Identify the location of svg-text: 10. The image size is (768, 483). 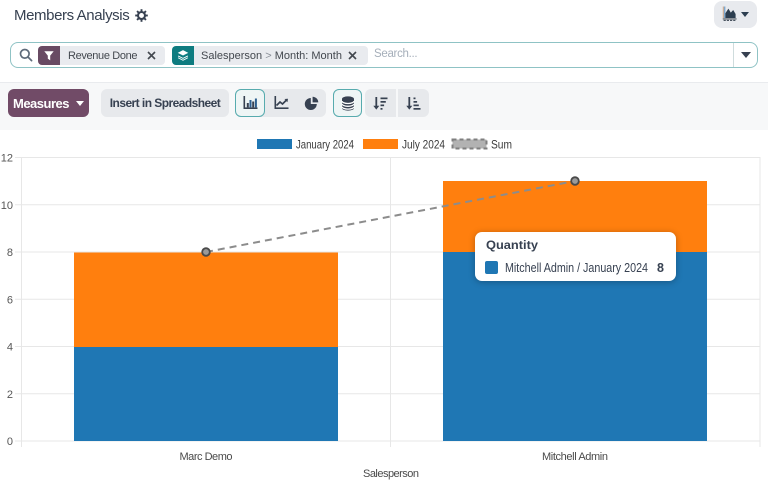
(7, 206).